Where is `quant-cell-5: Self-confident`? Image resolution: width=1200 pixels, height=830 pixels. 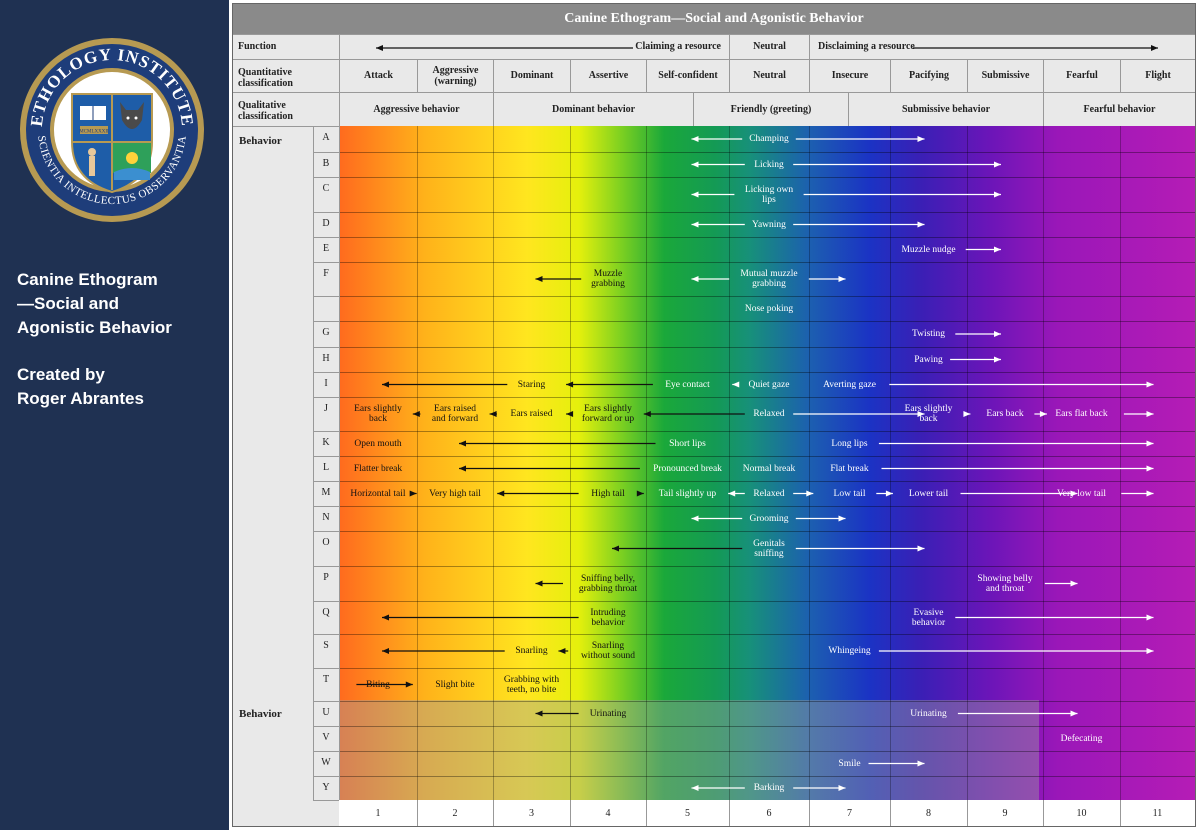
quant-cell-5: Self-confident is located at coordinates (687, 75).